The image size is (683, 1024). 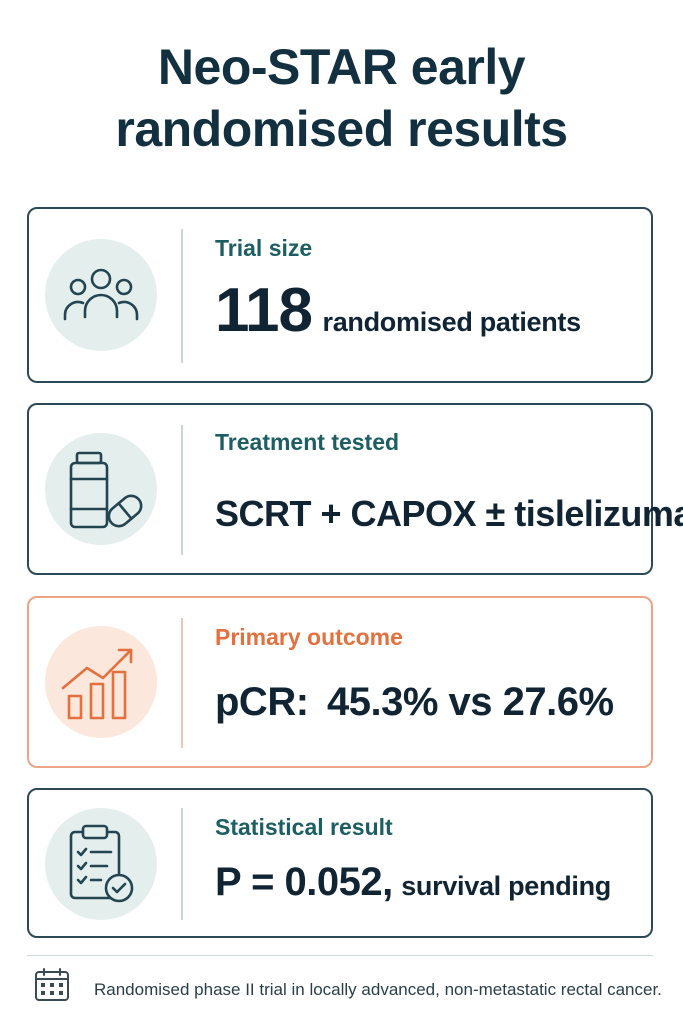 What do you see at coordinates (262, 702) in the screenshot?
I see `primary-outcome-prefix: pCR:` at bounding box center [262, 702].